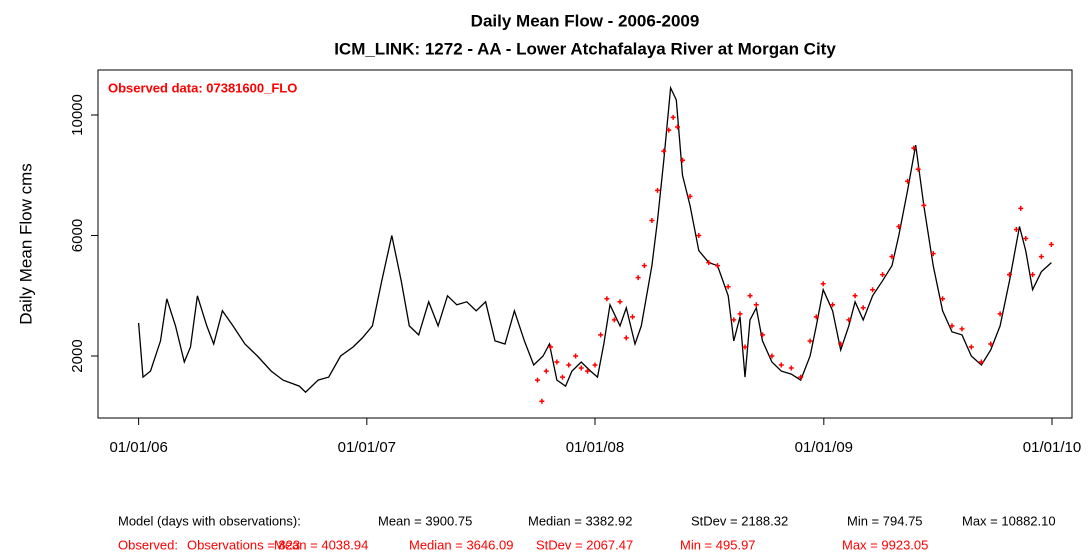 The image size is (1091, 555). Describe the element at coordinates (585, 20) in the screenshot. I see `chart-title: Daily Mean Flow - 2006-2009` at that location.